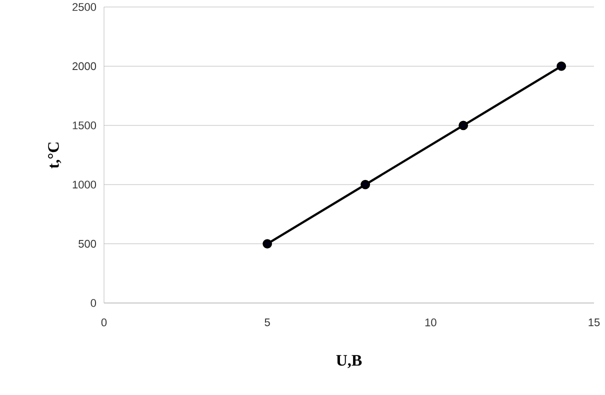  I want to click on y-tick-label: 1000, so click(84, 184).